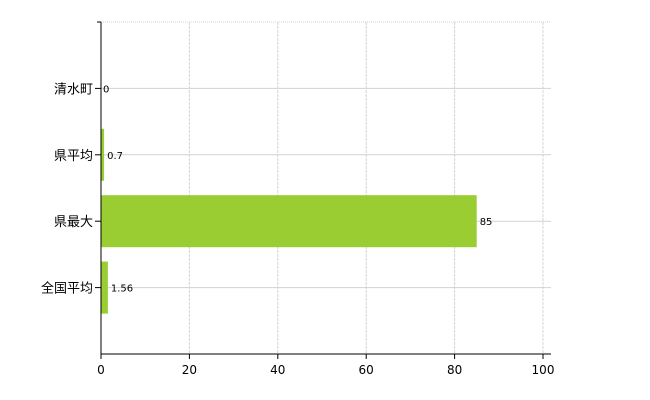 Image resolution: width=650 pixels, height=400 pixels. I want to click on category-label: 県最大, so click(73, 222).